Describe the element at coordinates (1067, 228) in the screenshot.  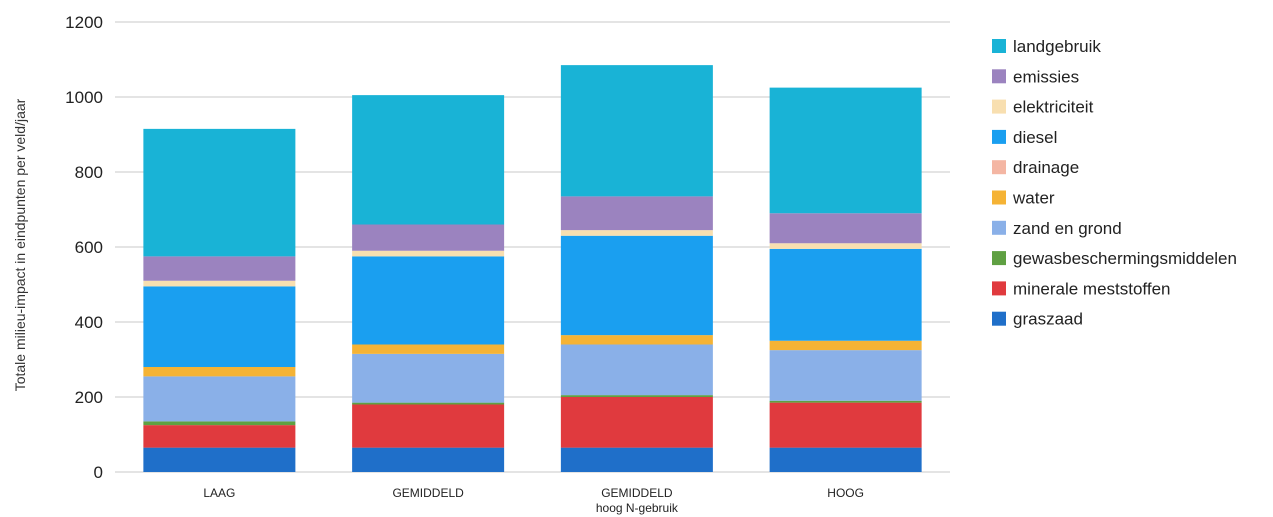
I see `legend-label: zand en grond` at that location.